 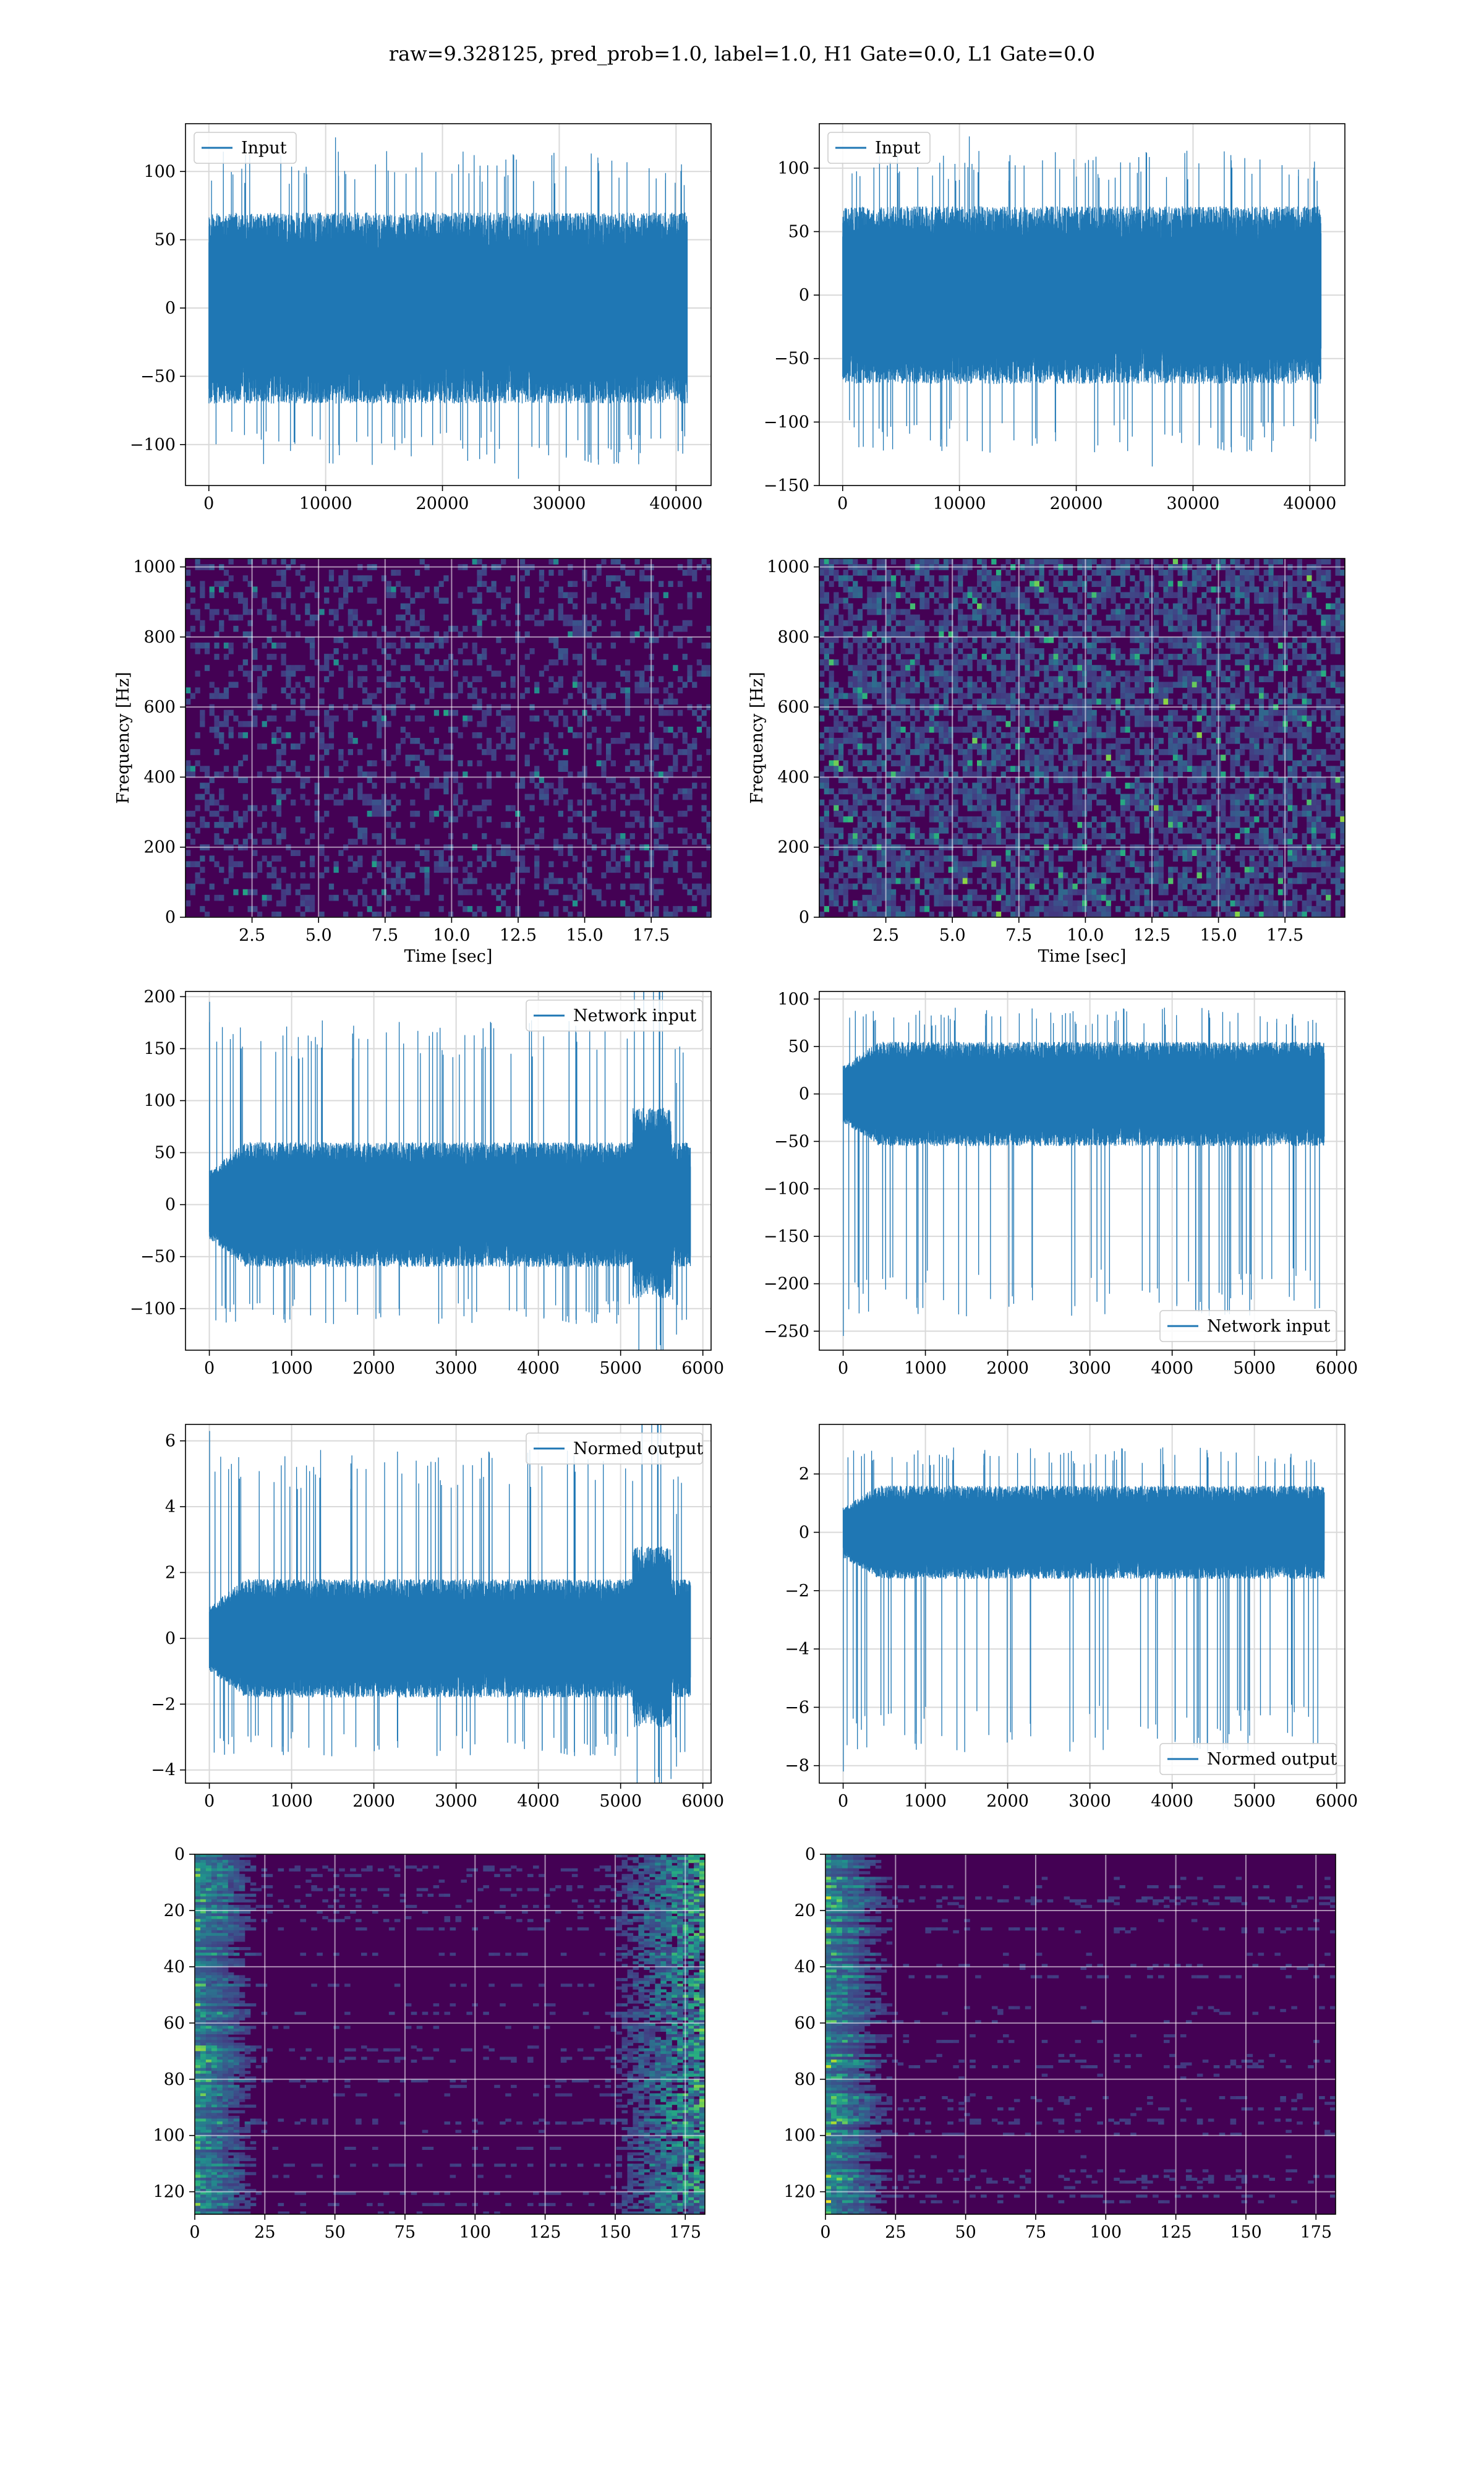 What do you see at coordinates (163, 1770) in the screenshot?
I see `y-tick-label: −4` at bounding box center [163, 1770].